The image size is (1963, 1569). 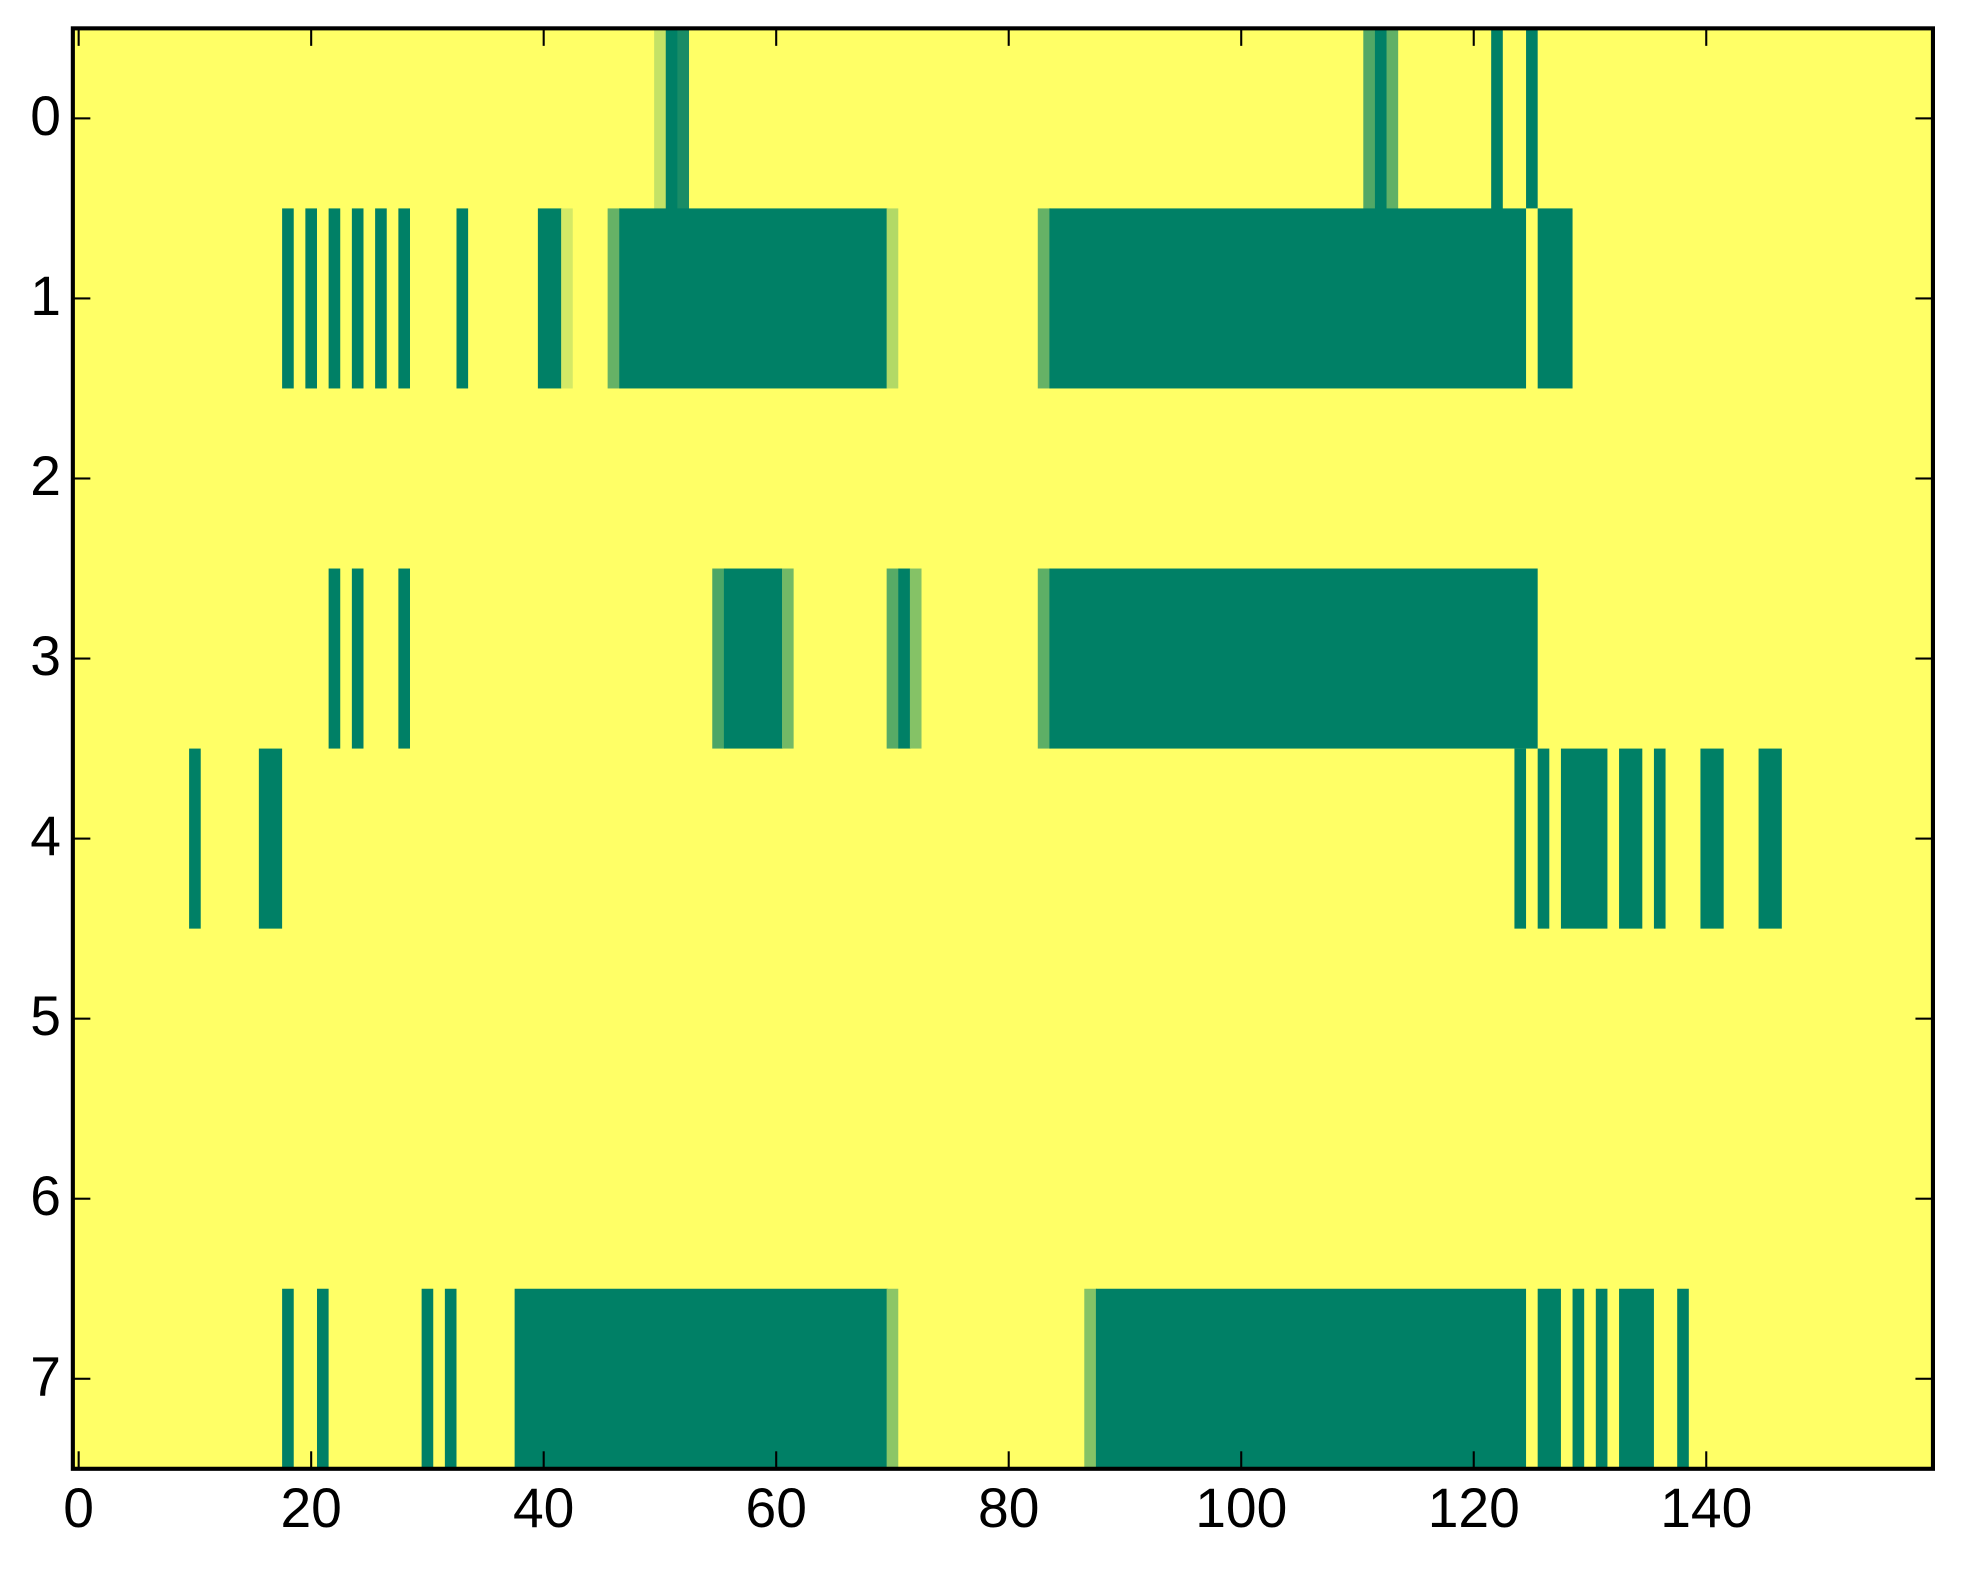 What do you see at coordinates (776, 1508) in the screenshot?
I see `svg-text: 60` at bounding box center [776, 1508].